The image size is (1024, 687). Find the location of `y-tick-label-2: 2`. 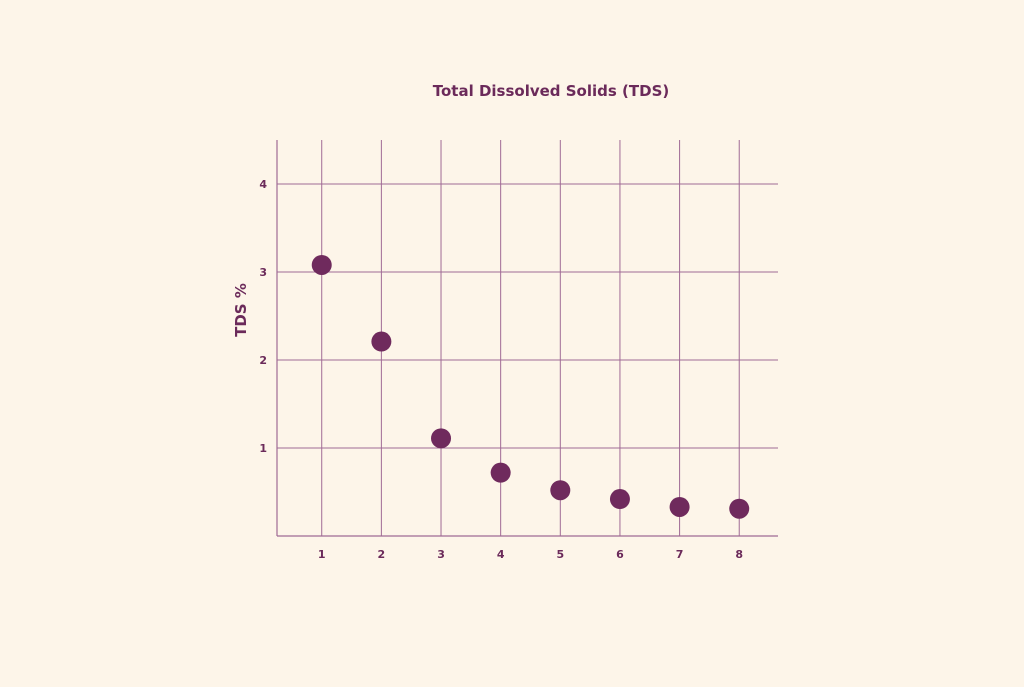

y-tick-label-2: 2 is located at coordinates (263, 360).